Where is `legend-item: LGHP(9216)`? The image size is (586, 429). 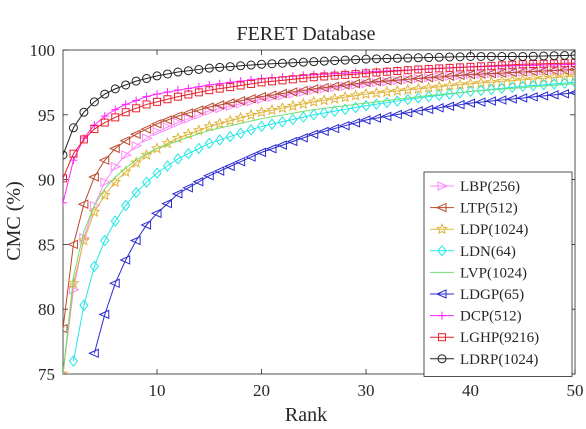
legend-item: LGHP(9216) is located at coordinates (484, 338).